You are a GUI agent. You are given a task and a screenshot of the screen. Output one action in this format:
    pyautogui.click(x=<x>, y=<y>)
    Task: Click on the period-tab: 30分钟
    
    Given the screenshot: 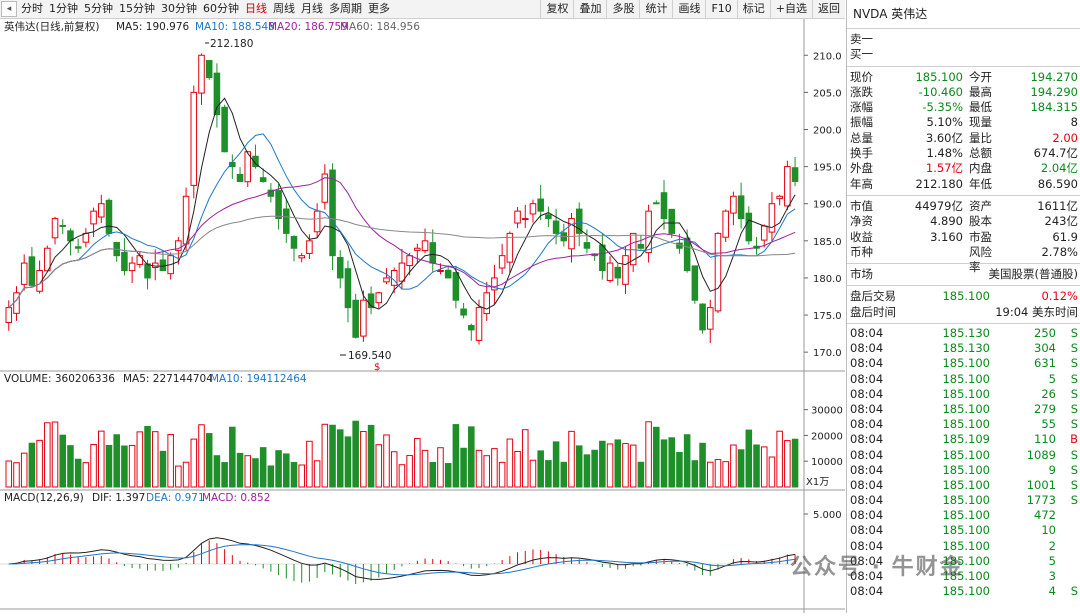 What is the action you would take?
    pyautogui.click(x=179, y=8)
    